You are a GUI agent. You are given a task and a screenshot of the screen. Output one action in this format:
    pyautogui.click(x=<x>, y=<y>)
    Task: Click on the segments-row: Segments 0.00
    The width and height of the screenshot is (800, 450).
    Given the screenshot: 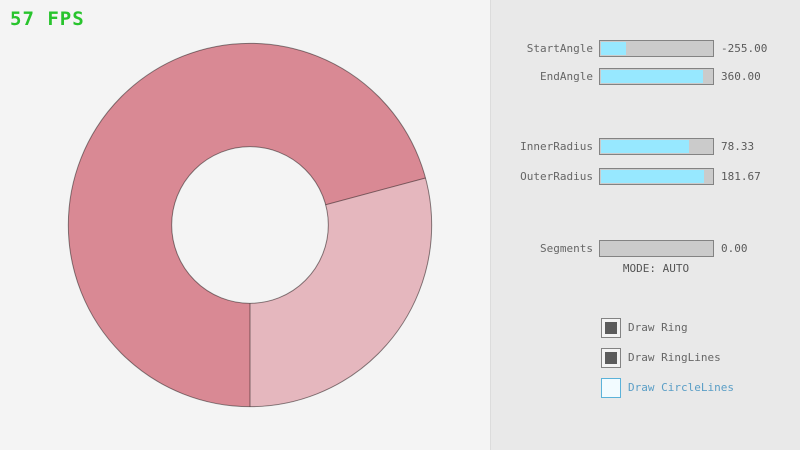 What is the action you would take?
    pyautogui.click(x=645, y=248)
    